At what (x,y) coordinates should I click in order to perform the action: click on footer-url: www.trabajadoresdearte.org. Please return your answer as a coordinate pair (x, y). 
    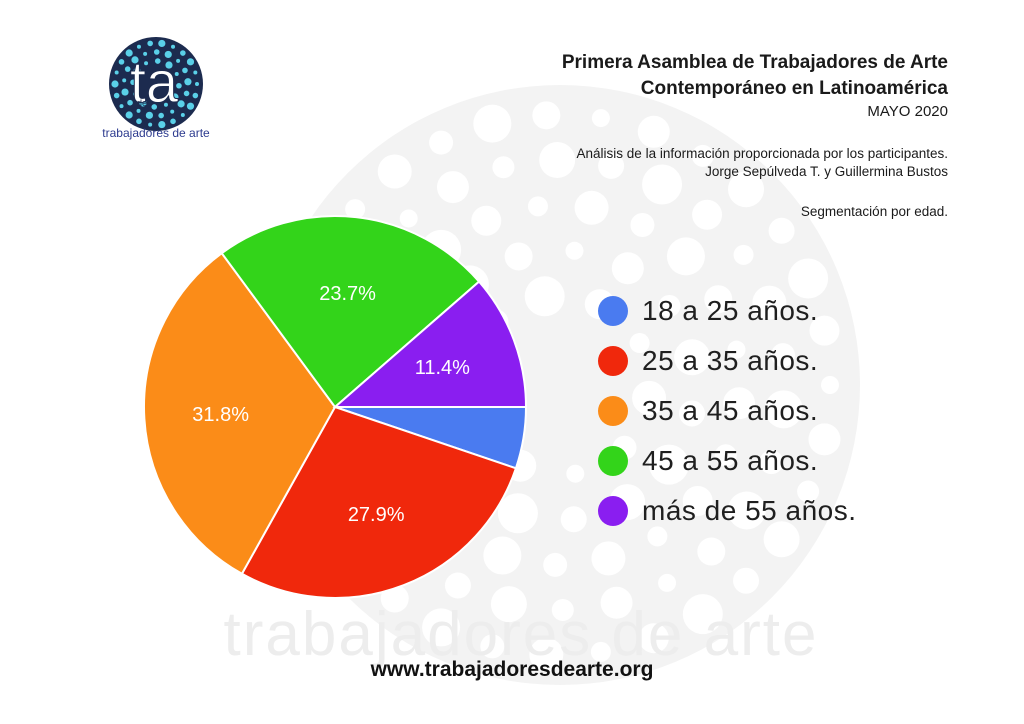
    Looking at the image, I should click on (512, 669).